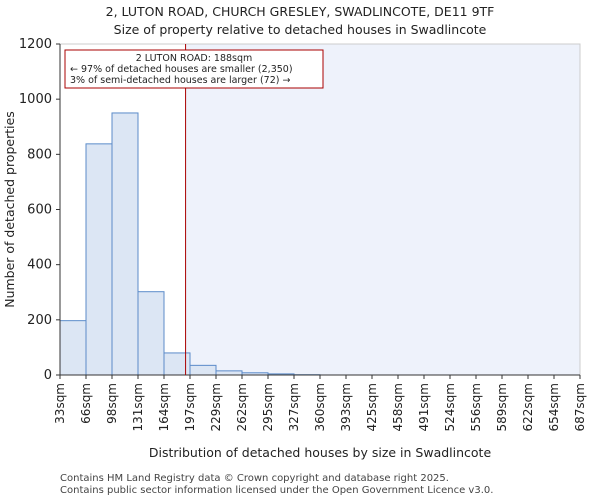 This screenshot has width=600, height=500. What do you see at coordinates (554, 407) in the screenshot?
I see `x-tick-label: 654sqm` at bounding box center [554, 407].